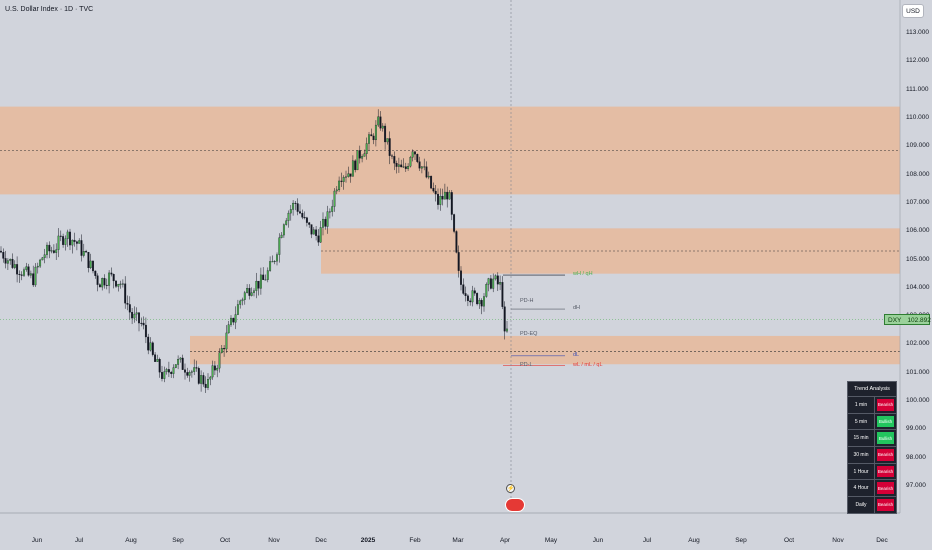 The height and width of the screenshot is (550, 932). I want to click on currency-button: USD, so click(913, 11).